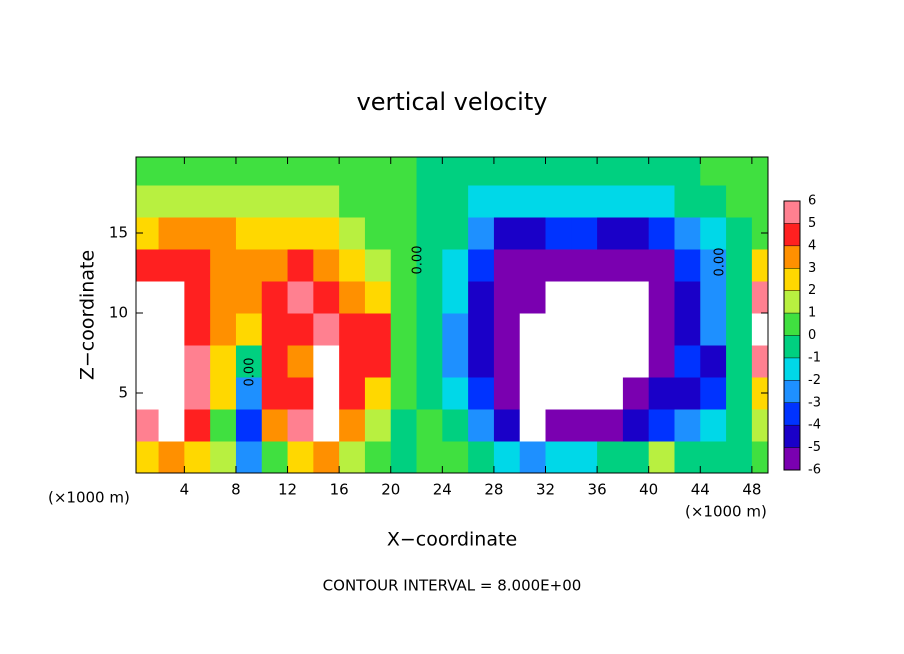 Image resolution: width=904 pixels, height=654 pixels. Describe the element at coordinates (88, 315) in the screenshot. I see `y-axis-title: Z−coordinate` at that location.